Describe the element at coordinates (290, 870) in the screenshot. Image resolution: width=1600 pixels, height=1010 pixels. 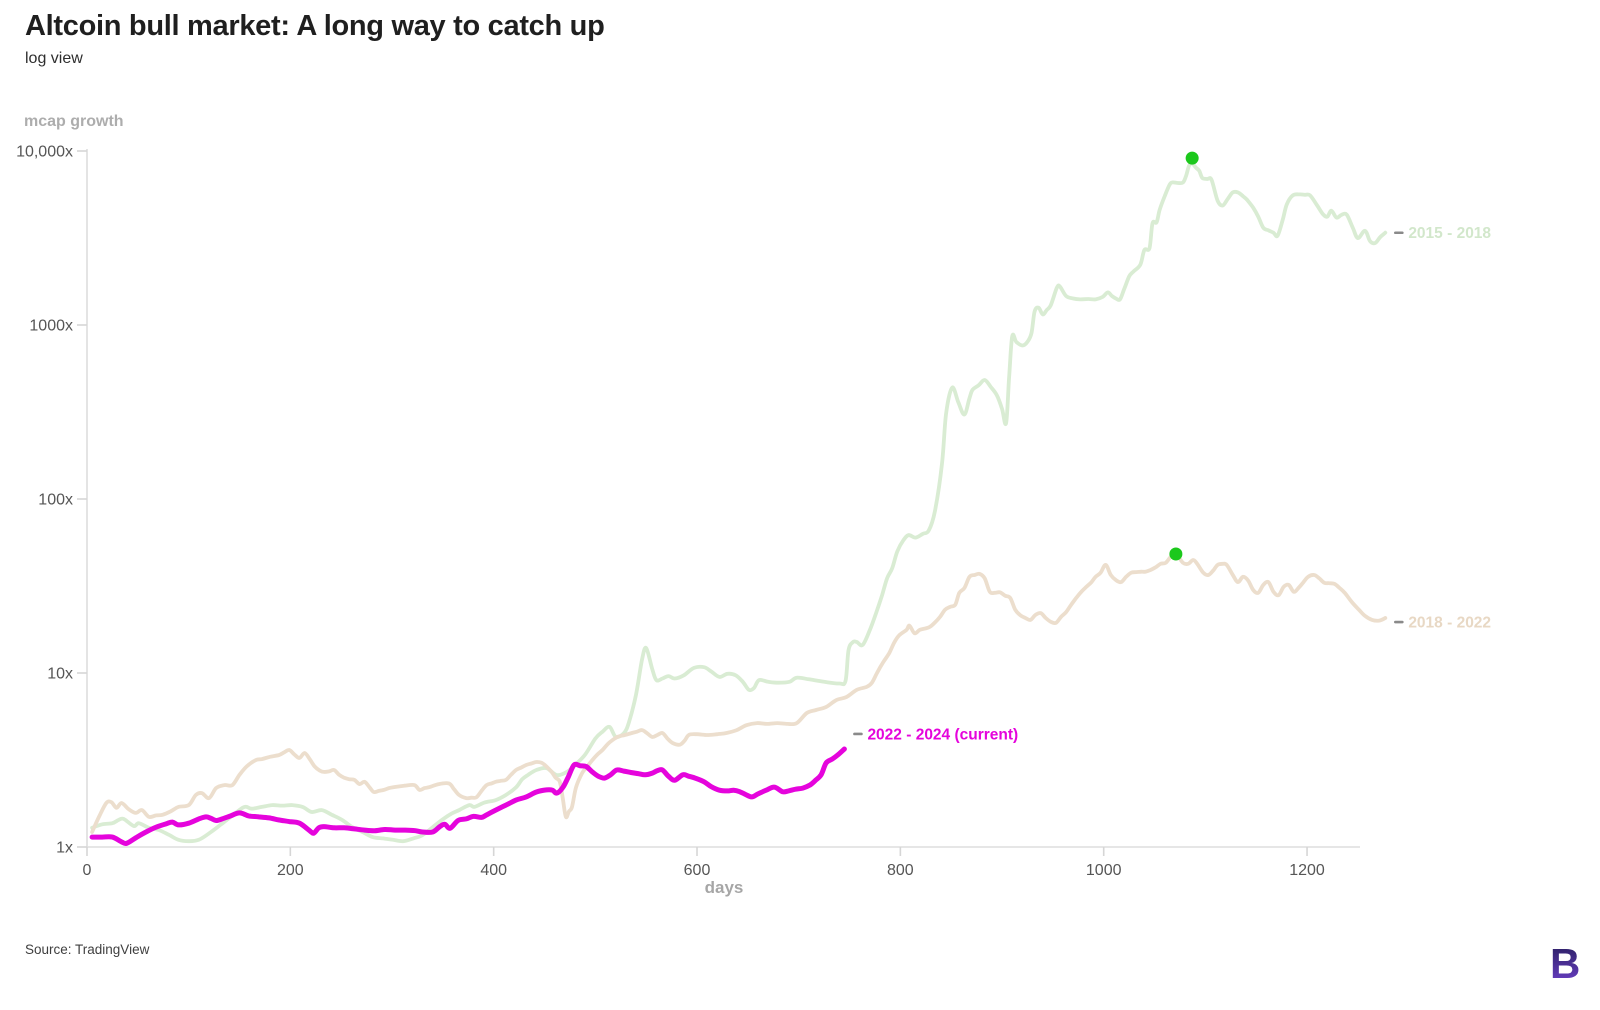
I see `x-tick-label-200: 200` at that location.